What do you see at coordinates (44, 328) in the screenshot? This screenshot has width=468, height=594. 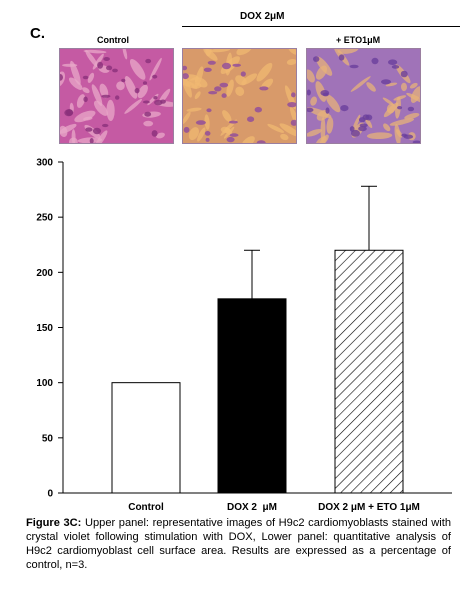 I see `y-tick-label: 150` at bounding box center [44, 328].